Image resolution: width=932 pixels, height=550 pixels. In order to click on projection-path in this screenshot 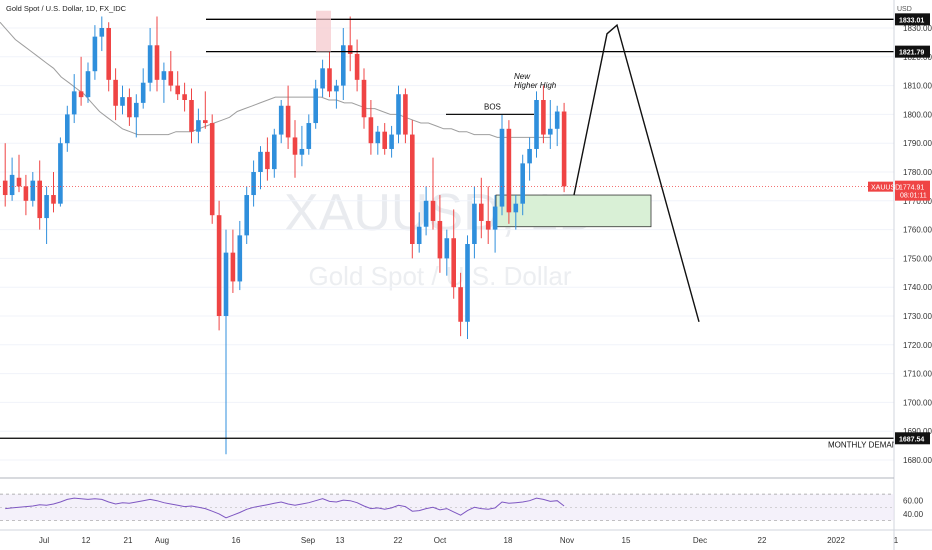, I will do `click(636, 172)`.